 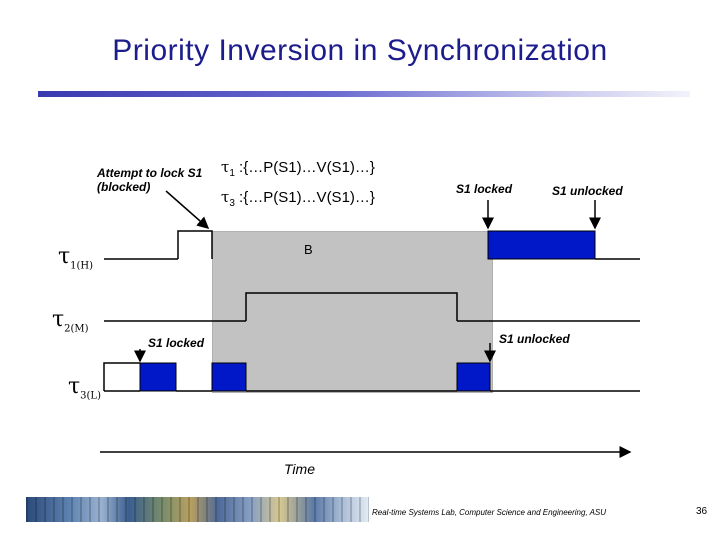 What do you see at coordinates (308, 249) in the screenshot?
I see `blocked-region-label: B` at bounding box center [308, 249].